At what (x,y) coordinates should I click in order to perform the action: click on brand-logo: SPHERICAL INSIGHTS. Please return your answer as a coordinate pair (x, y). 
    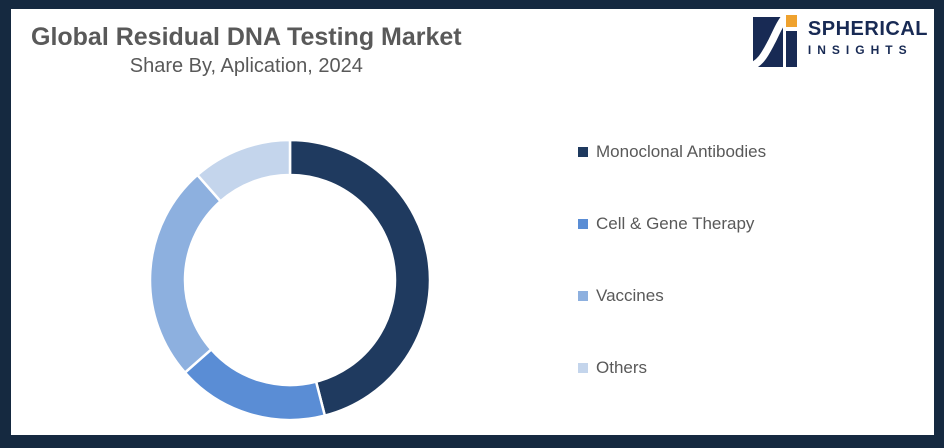
    Looking at the image, I should click on (840, 42).